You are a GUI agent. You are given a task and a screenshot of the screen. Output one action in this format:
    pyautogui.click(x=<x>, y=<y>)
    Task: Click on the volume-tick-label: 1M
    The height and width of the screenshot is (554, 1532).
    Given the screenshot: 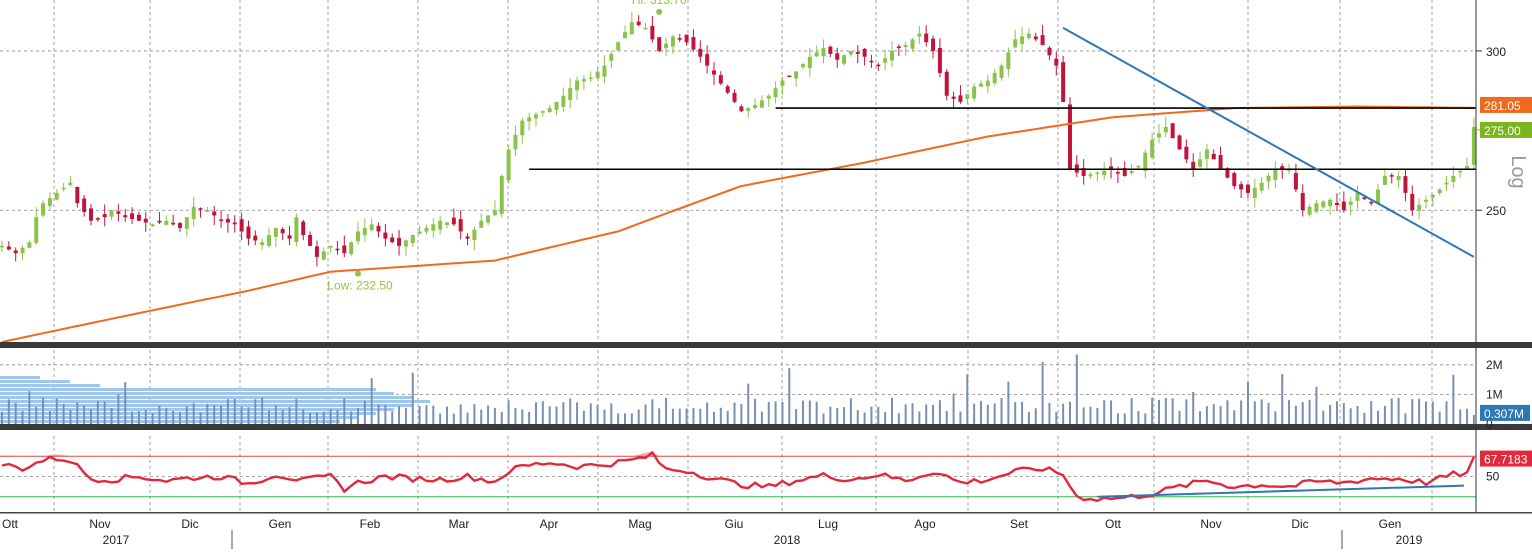 What is the action you would take?
    pyautogui.click(x=1494, y=394)
    